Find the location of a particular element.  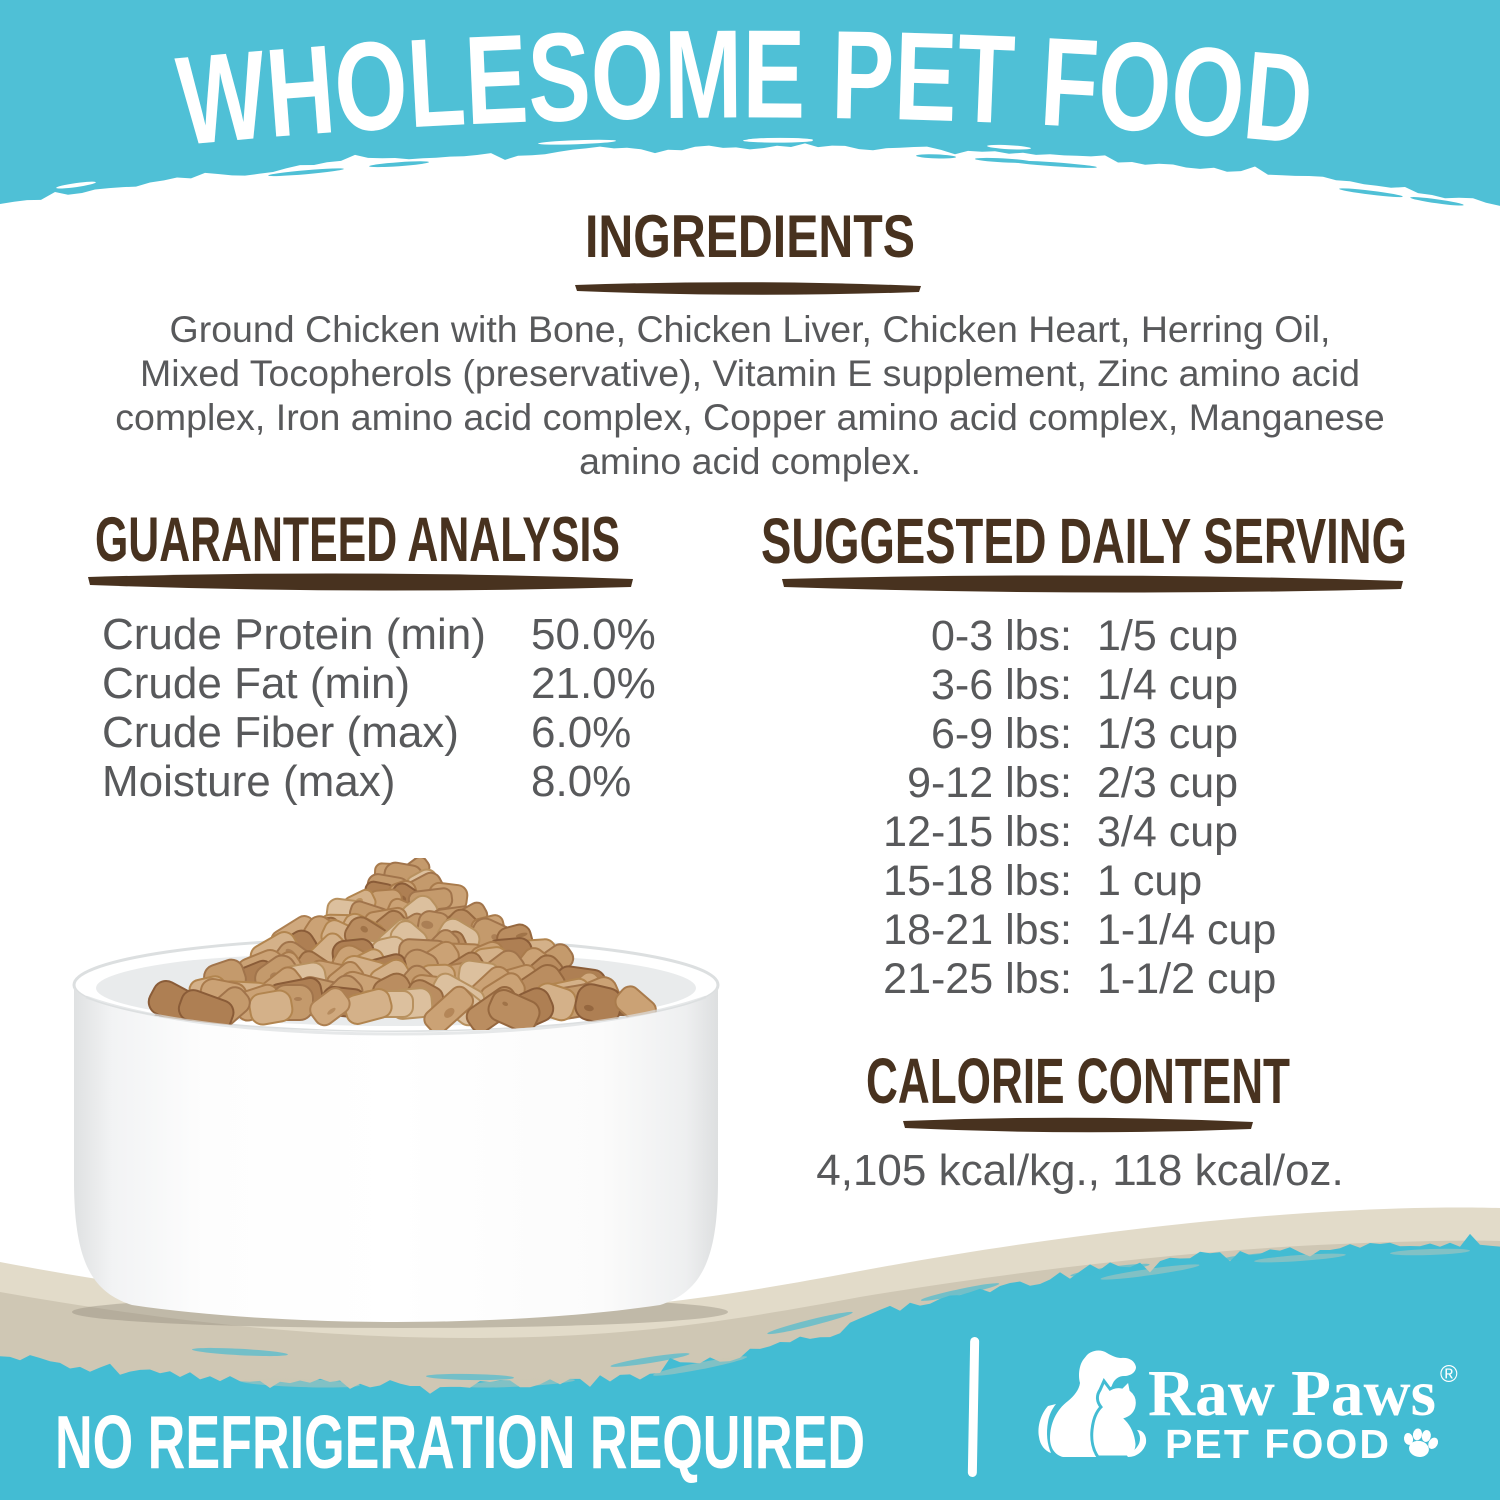

svg-text: NO REFRIGERATION REQUIRED is located at coordinates (460, 1442).